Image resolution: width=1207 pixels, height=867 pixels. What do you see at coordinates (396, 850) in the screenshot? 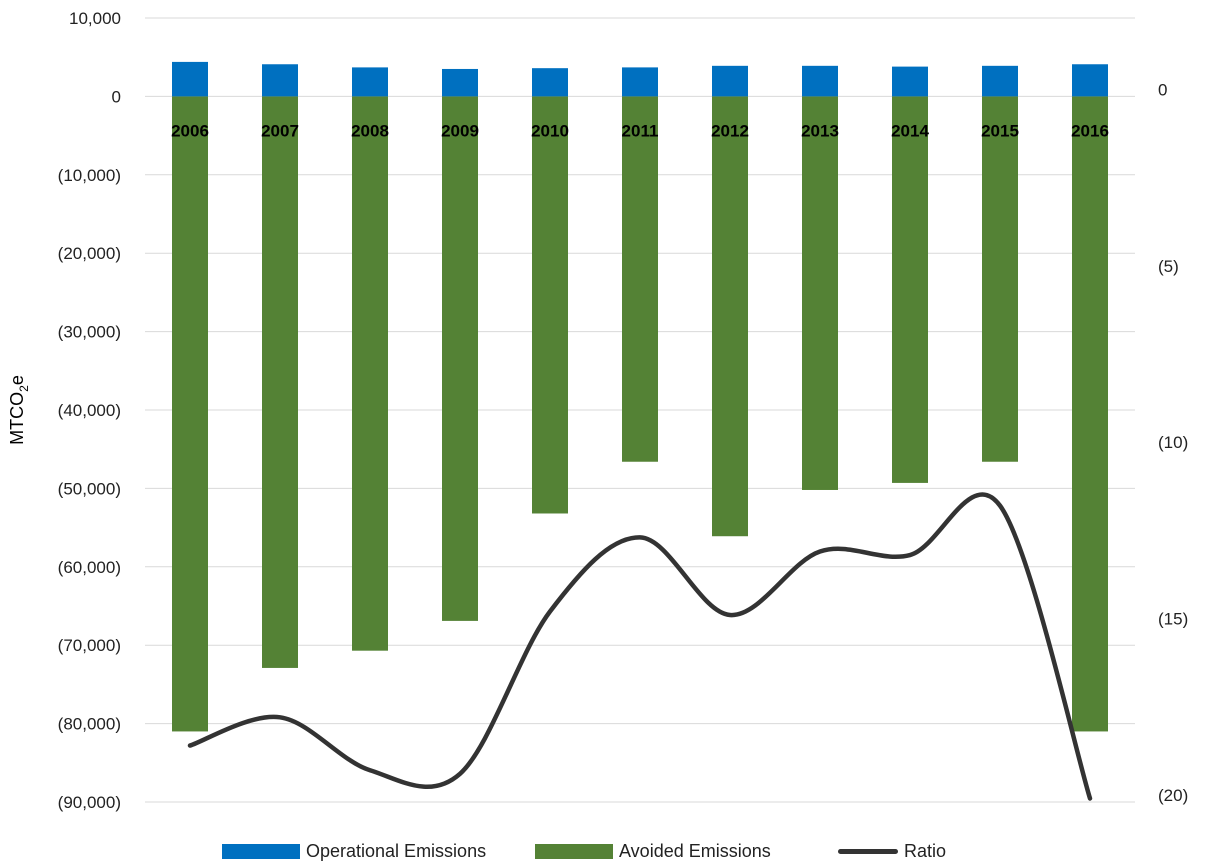
I see `legend-label-operational-emissions: Operational Emissions` at bounding box center [396, 850].